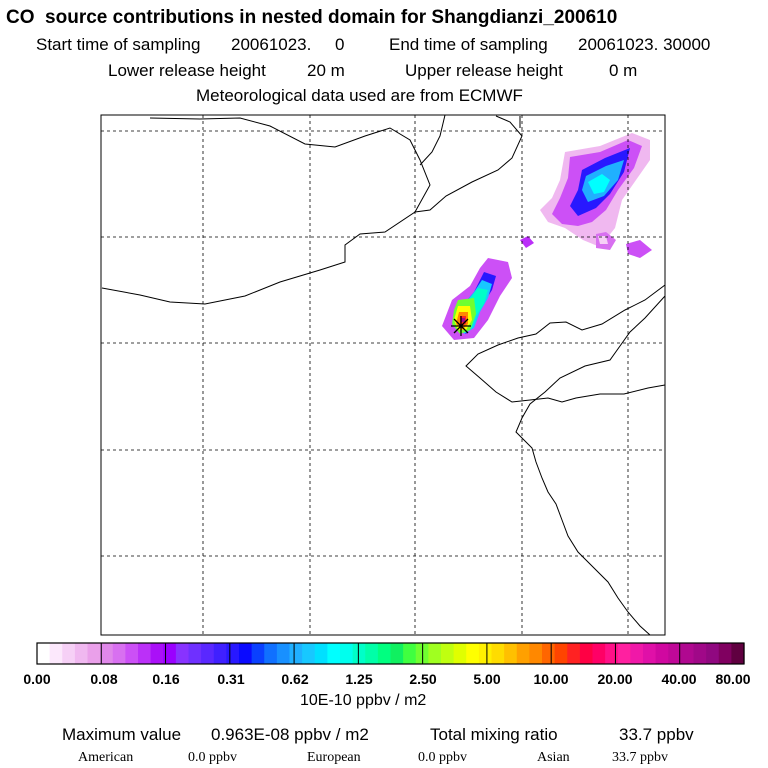 The image size is (768, 768). Describe the element at coordinates (104, 679) in the screenshot. I see `colorbar-tick: 0.08` at that location.